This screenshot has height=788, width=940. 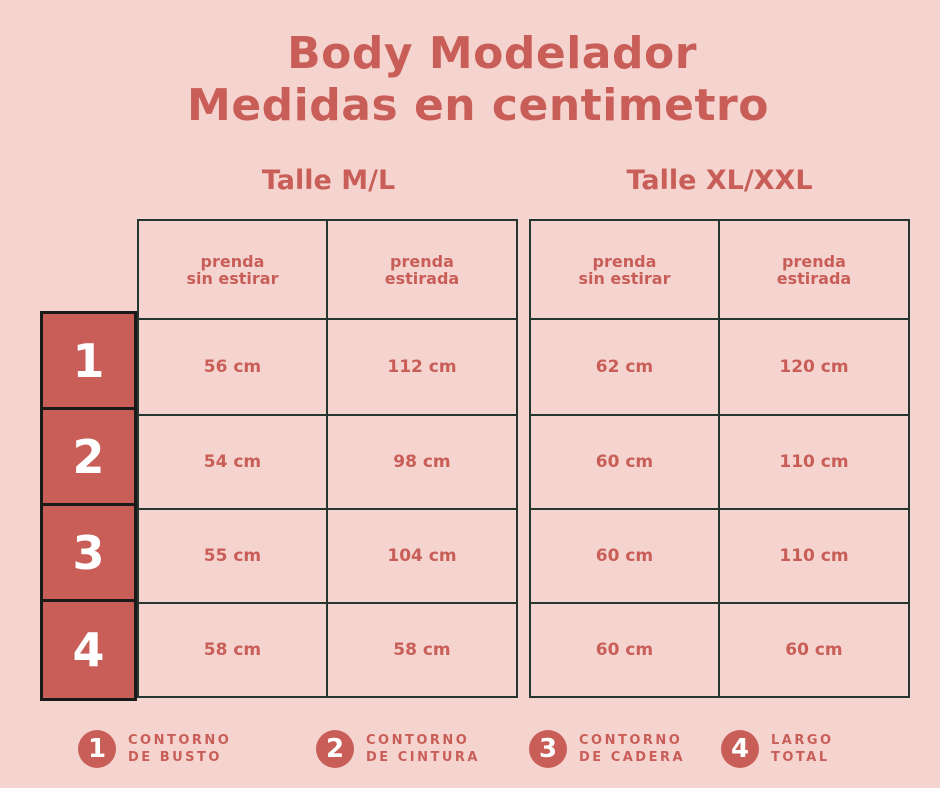 I want to click on legend-label: LARGO TOTAL, so click(x=802, y=749).